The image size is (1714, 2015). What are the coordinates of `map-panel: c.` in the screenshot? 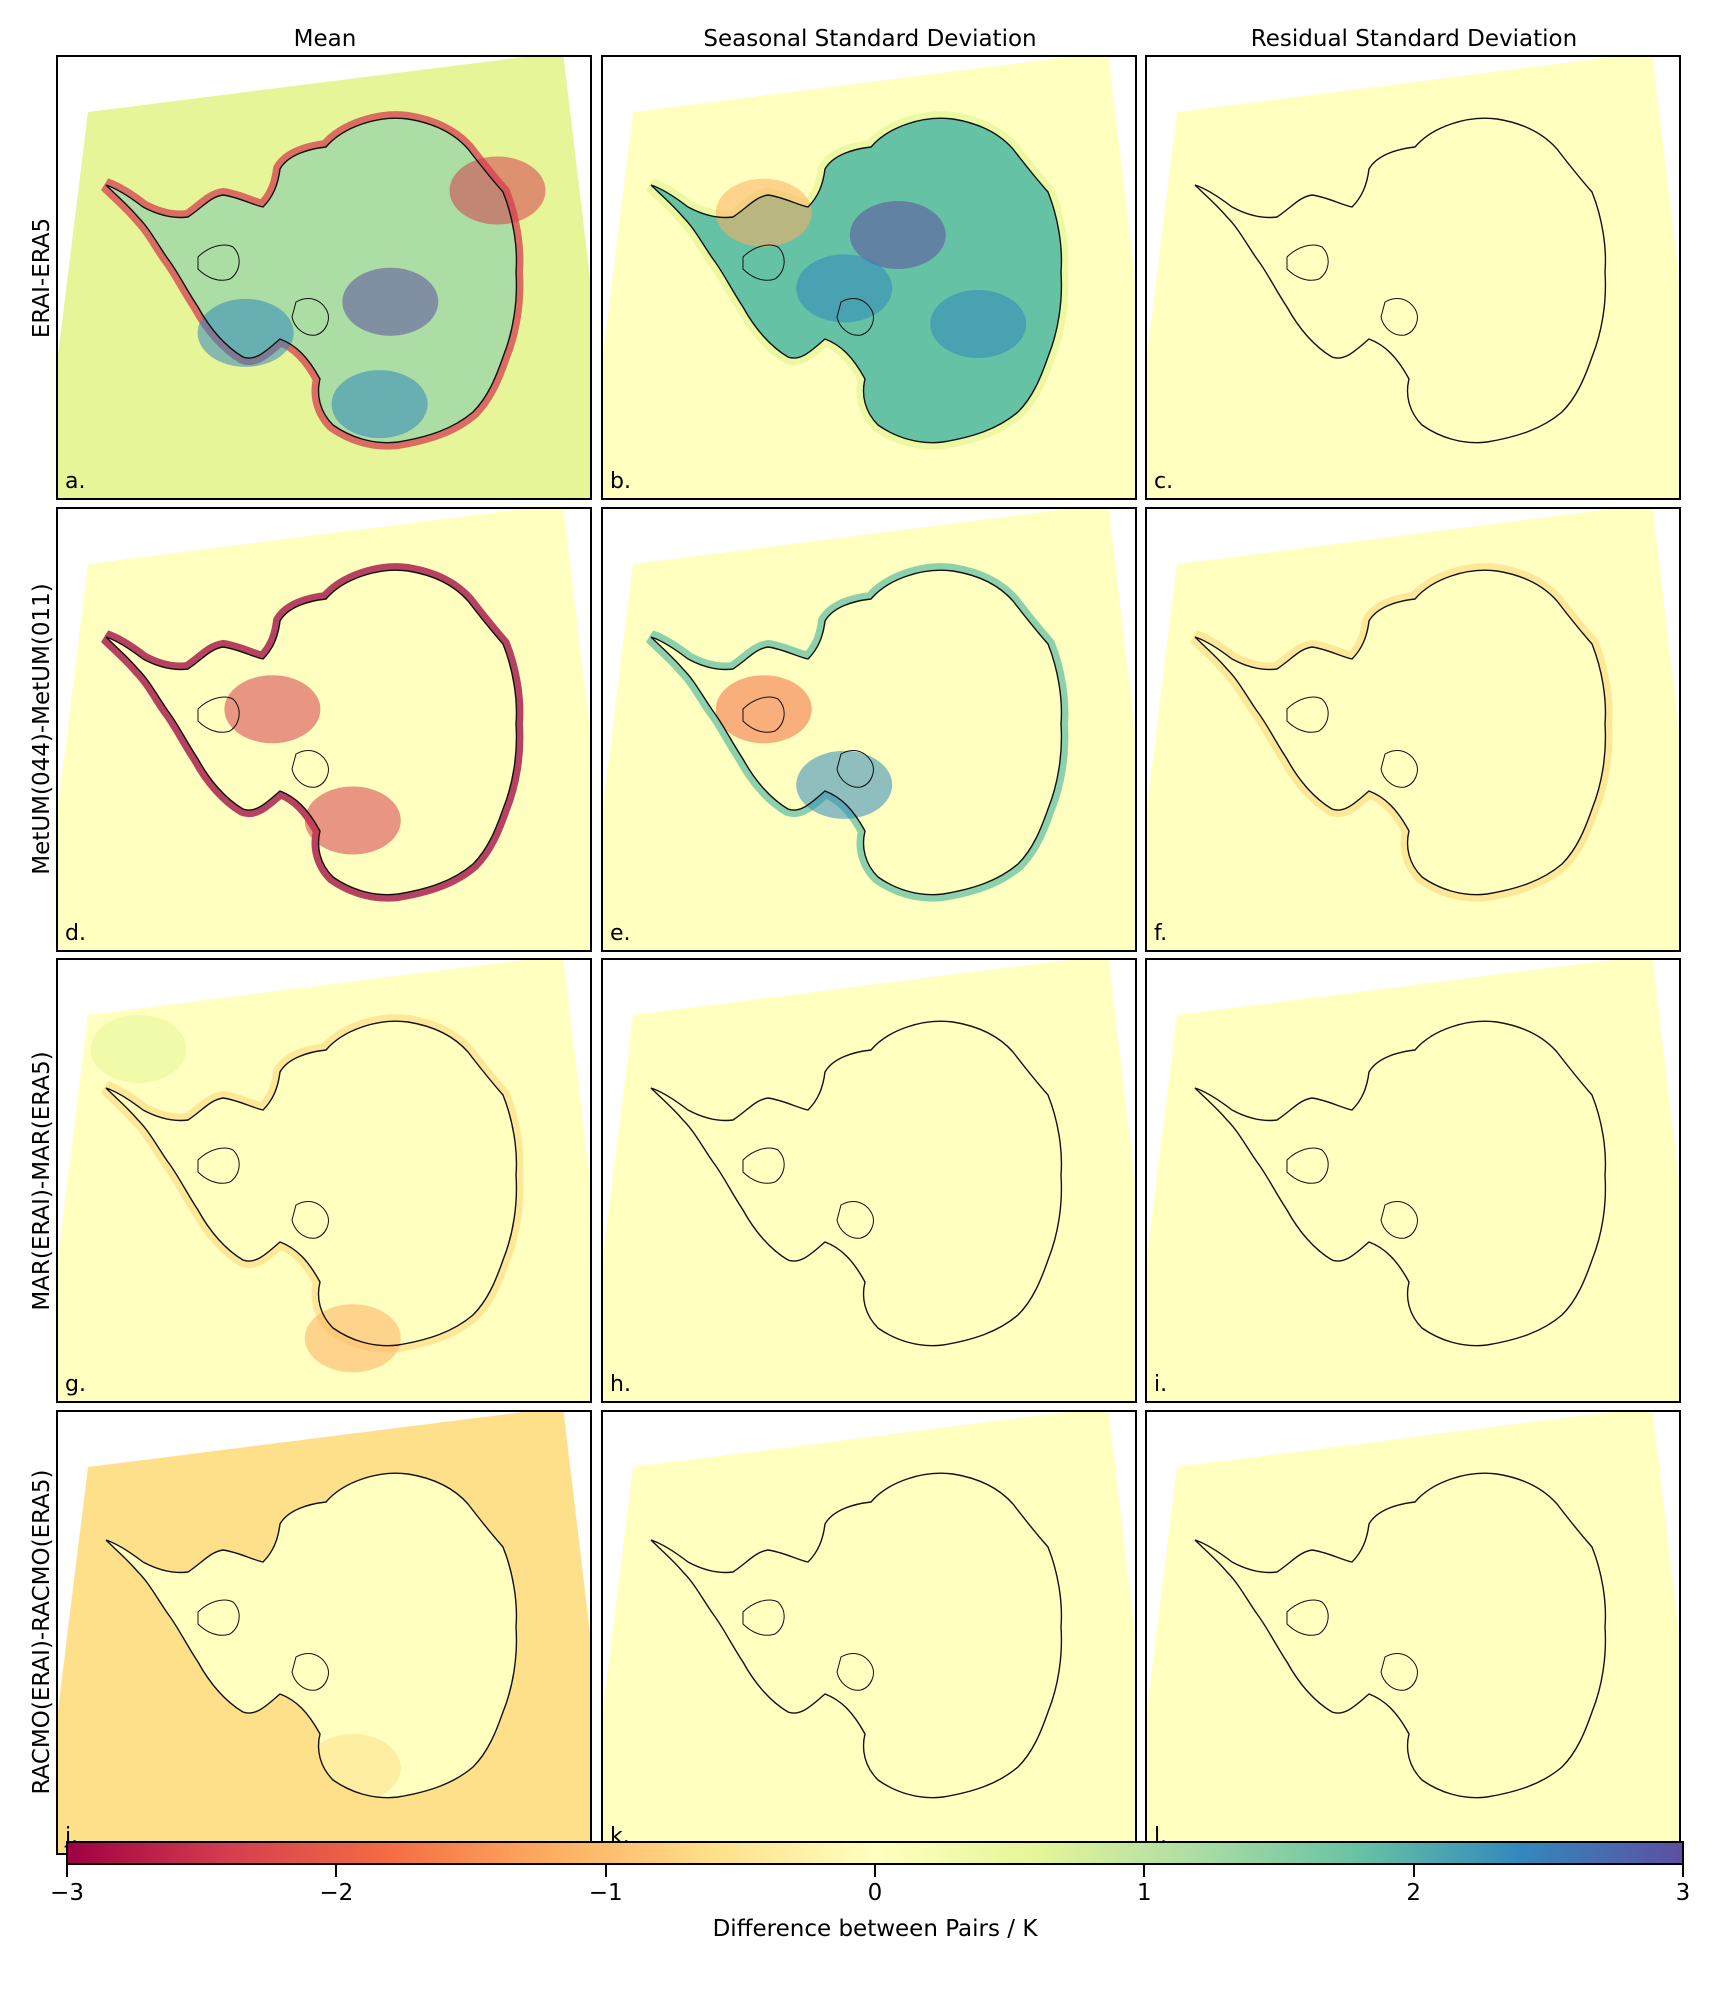 It's located at (1413, 277).